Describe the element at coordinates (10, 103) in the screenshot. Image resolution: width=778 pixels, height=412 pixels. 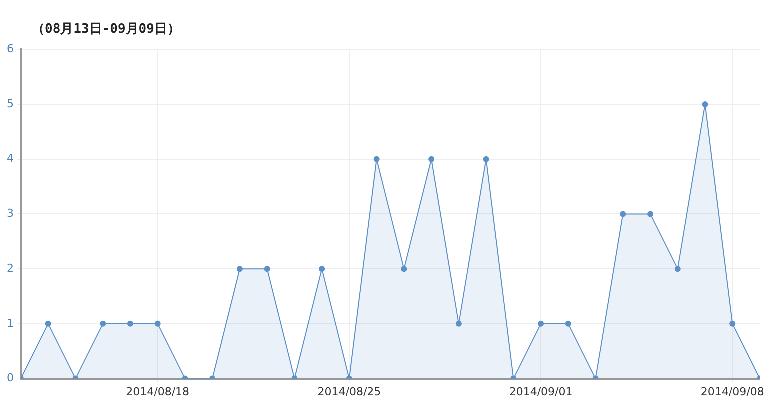
I see `y-tick-label: 5` at that location.